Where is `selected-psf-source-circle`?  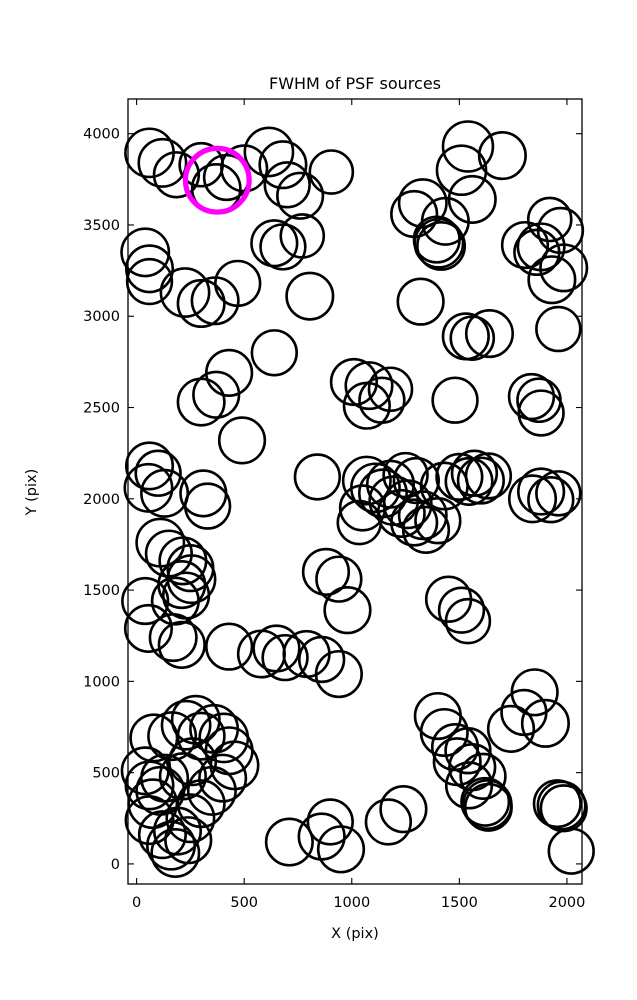 selected-psf-source-circle is located at coordinates (217, 180).